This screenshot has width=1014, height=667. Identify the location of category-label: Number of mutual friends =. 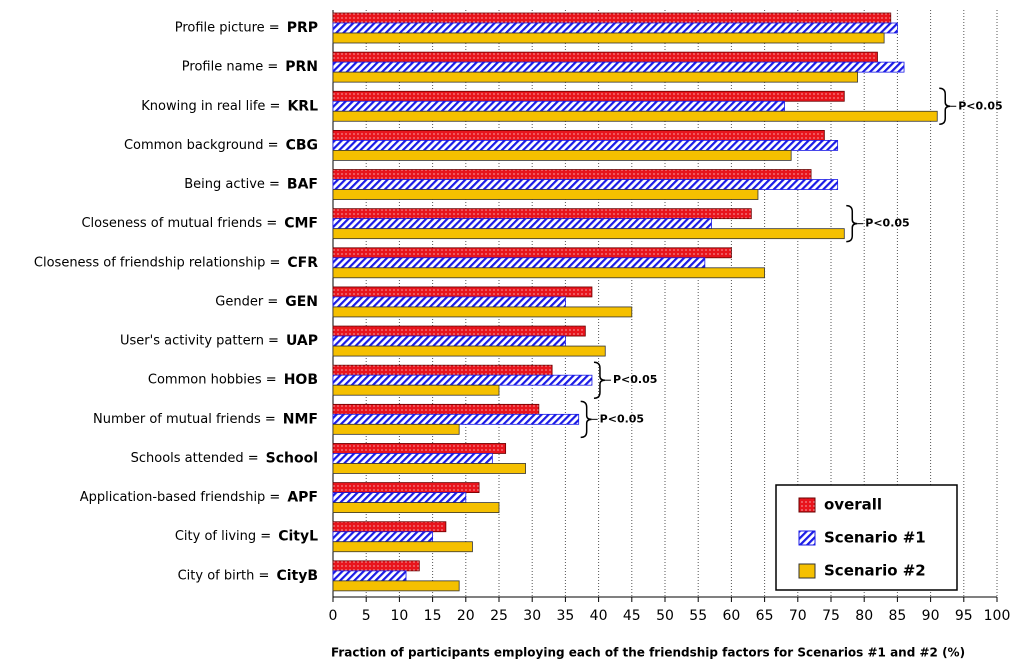
(184, 419).